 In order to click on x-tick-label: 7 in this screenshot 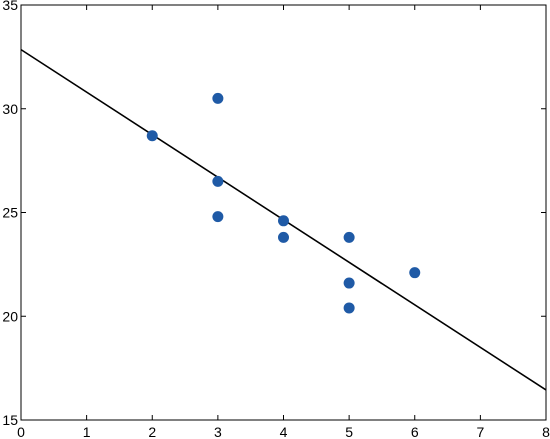, I will do `click(480, 431)`.